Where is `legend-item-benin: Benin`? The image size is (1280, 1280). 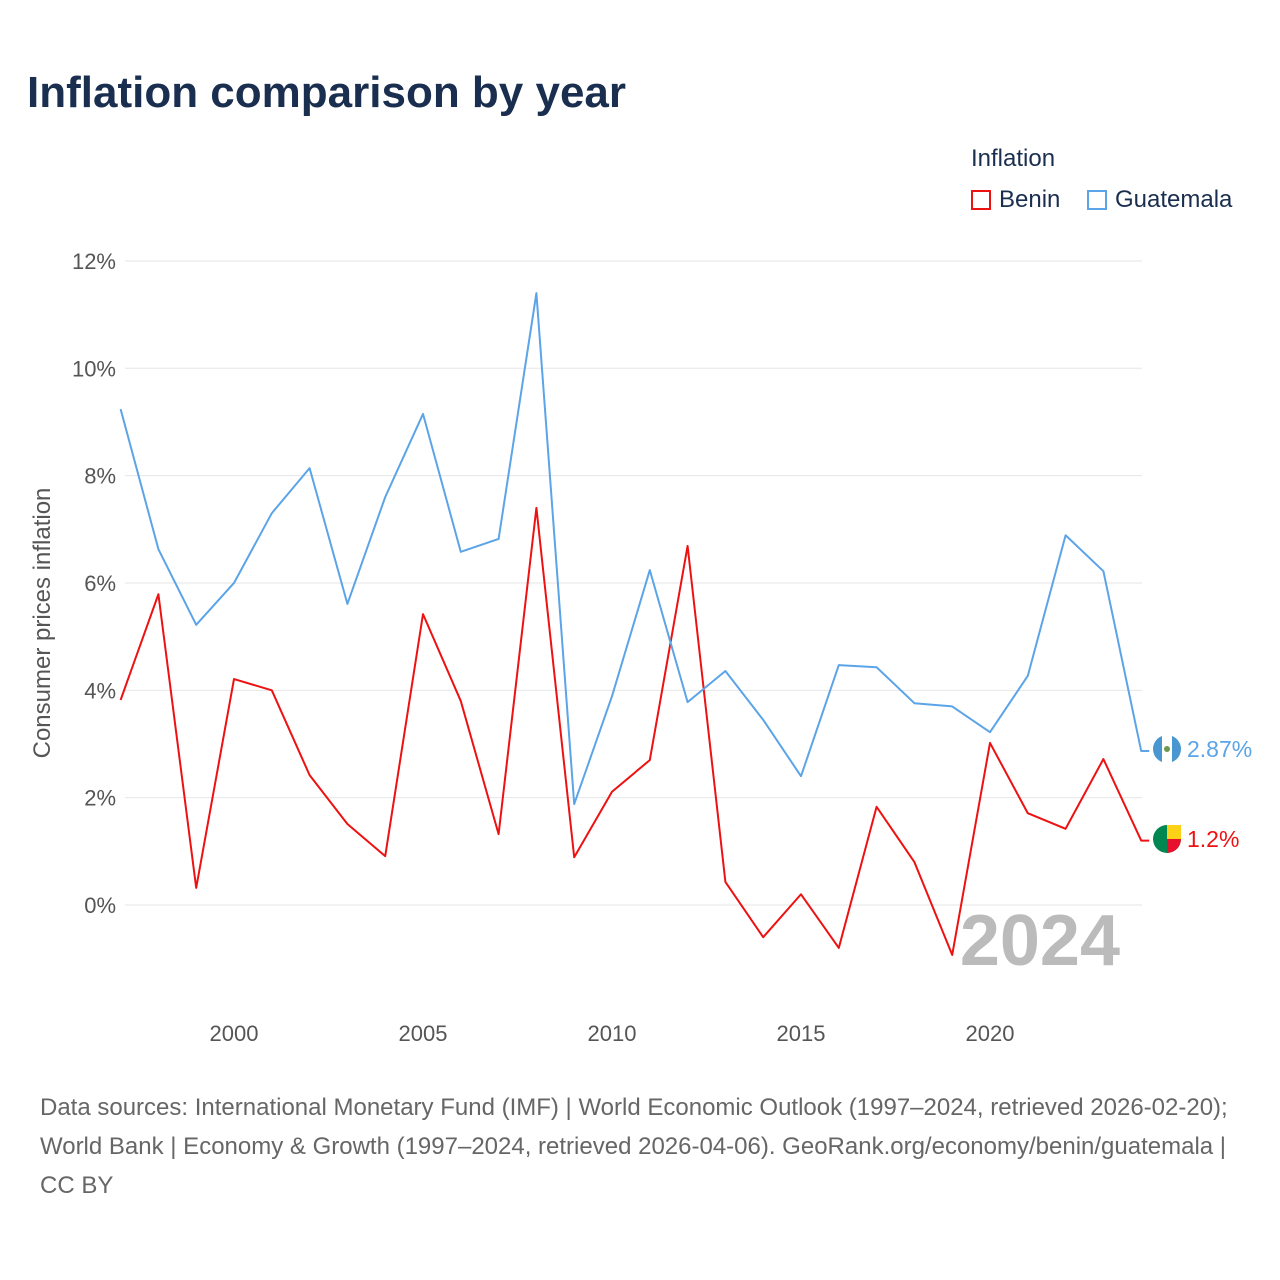 legend-item-benin: Benin is located at coordinates (1015, 200).